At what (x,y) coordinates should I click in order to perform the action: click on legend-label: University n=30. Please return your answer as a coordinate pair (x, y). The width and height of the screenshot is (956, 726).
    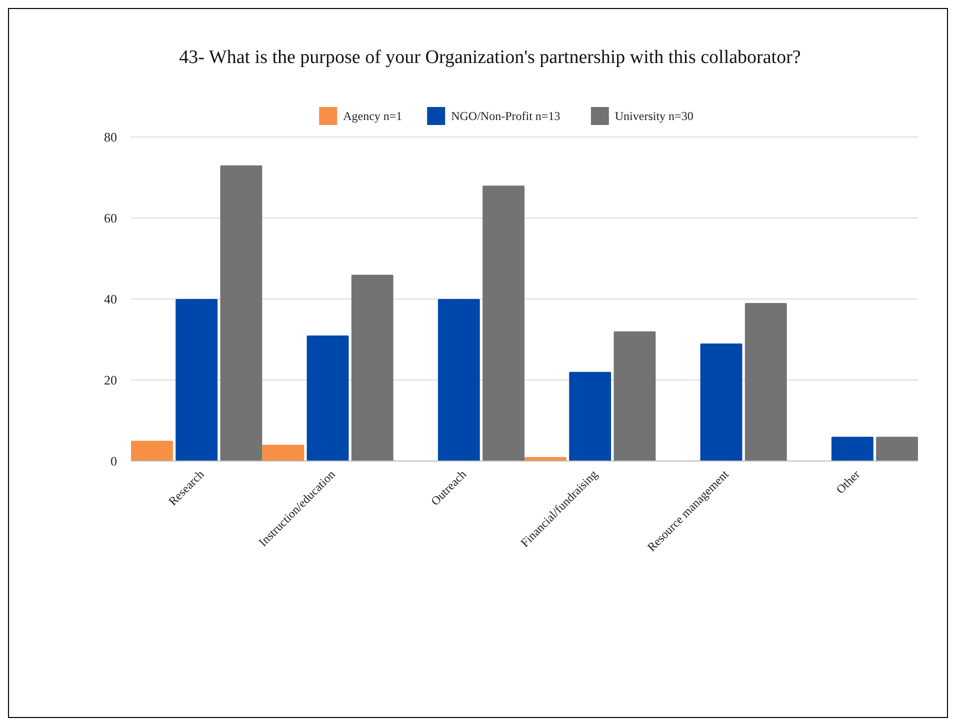
    Looking at the image, I should click on (654, 116).